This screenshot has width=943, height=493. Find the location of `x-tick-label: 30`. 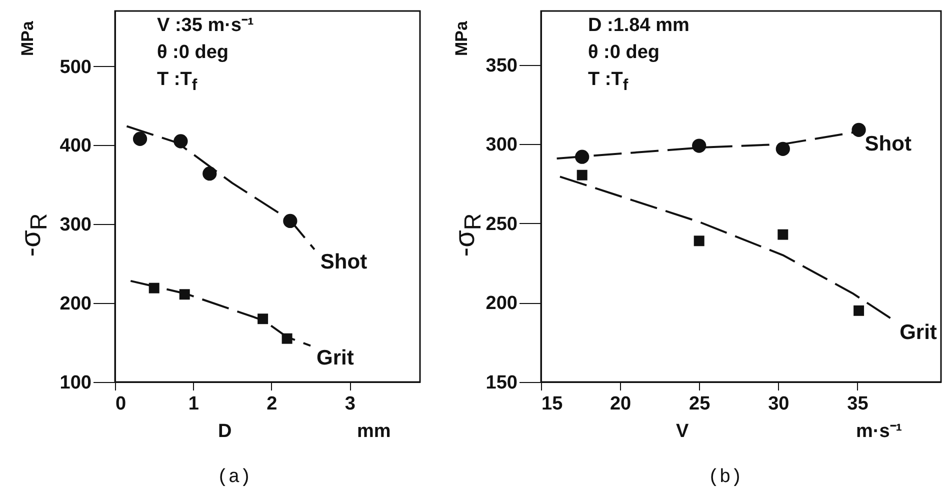

x-tick-label: 30 is located at coordinates (779, 404).